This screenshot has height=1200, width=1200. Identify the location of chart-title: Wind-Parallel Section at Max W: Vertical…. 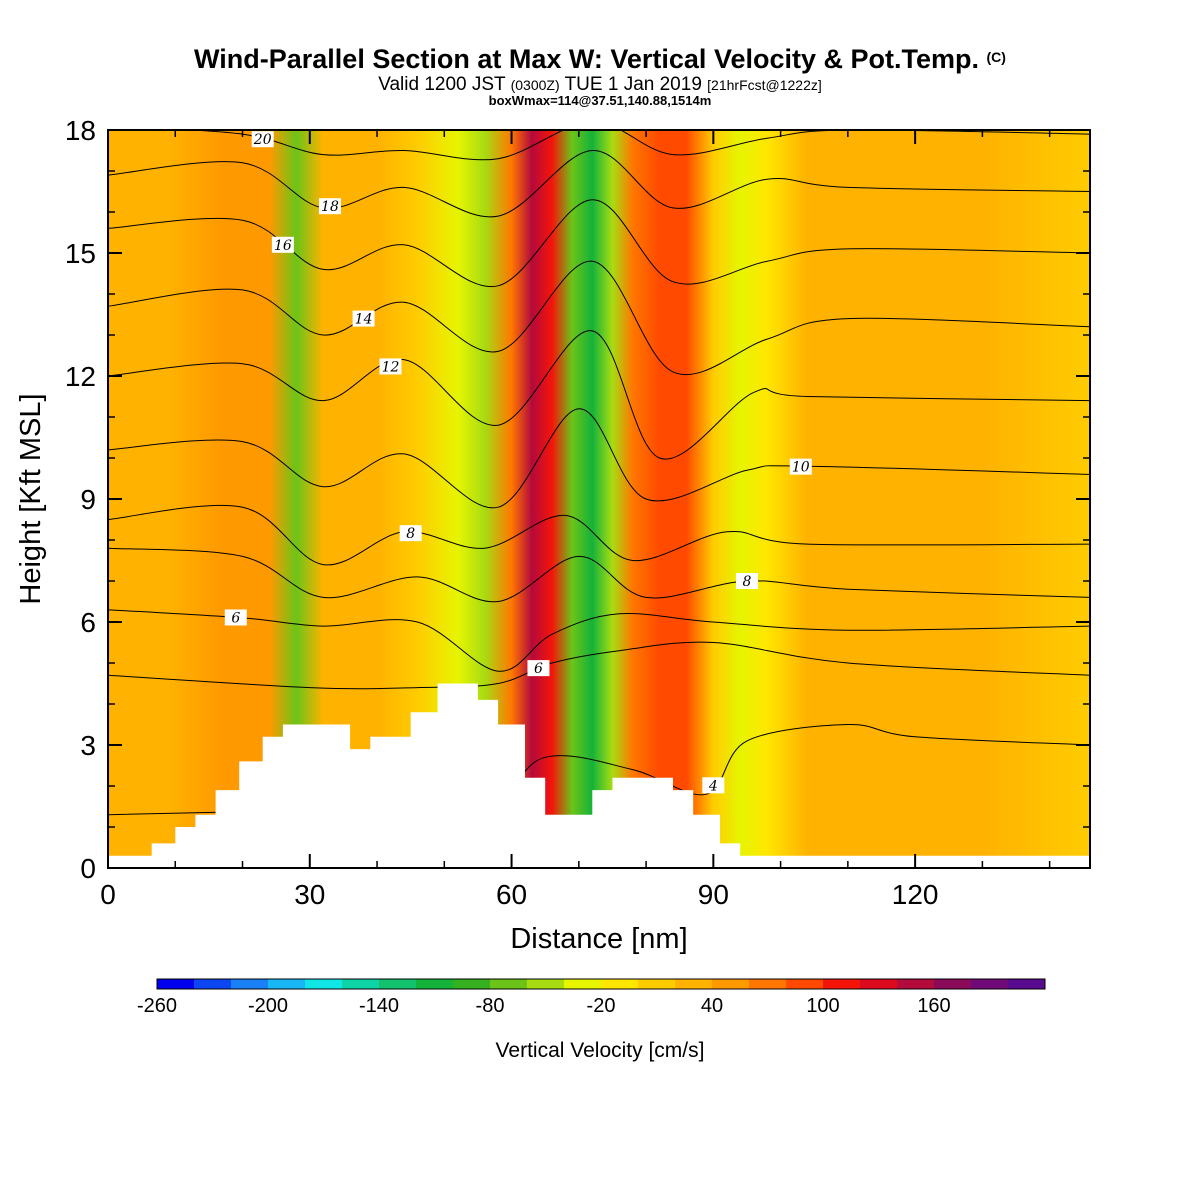
(600, 59).